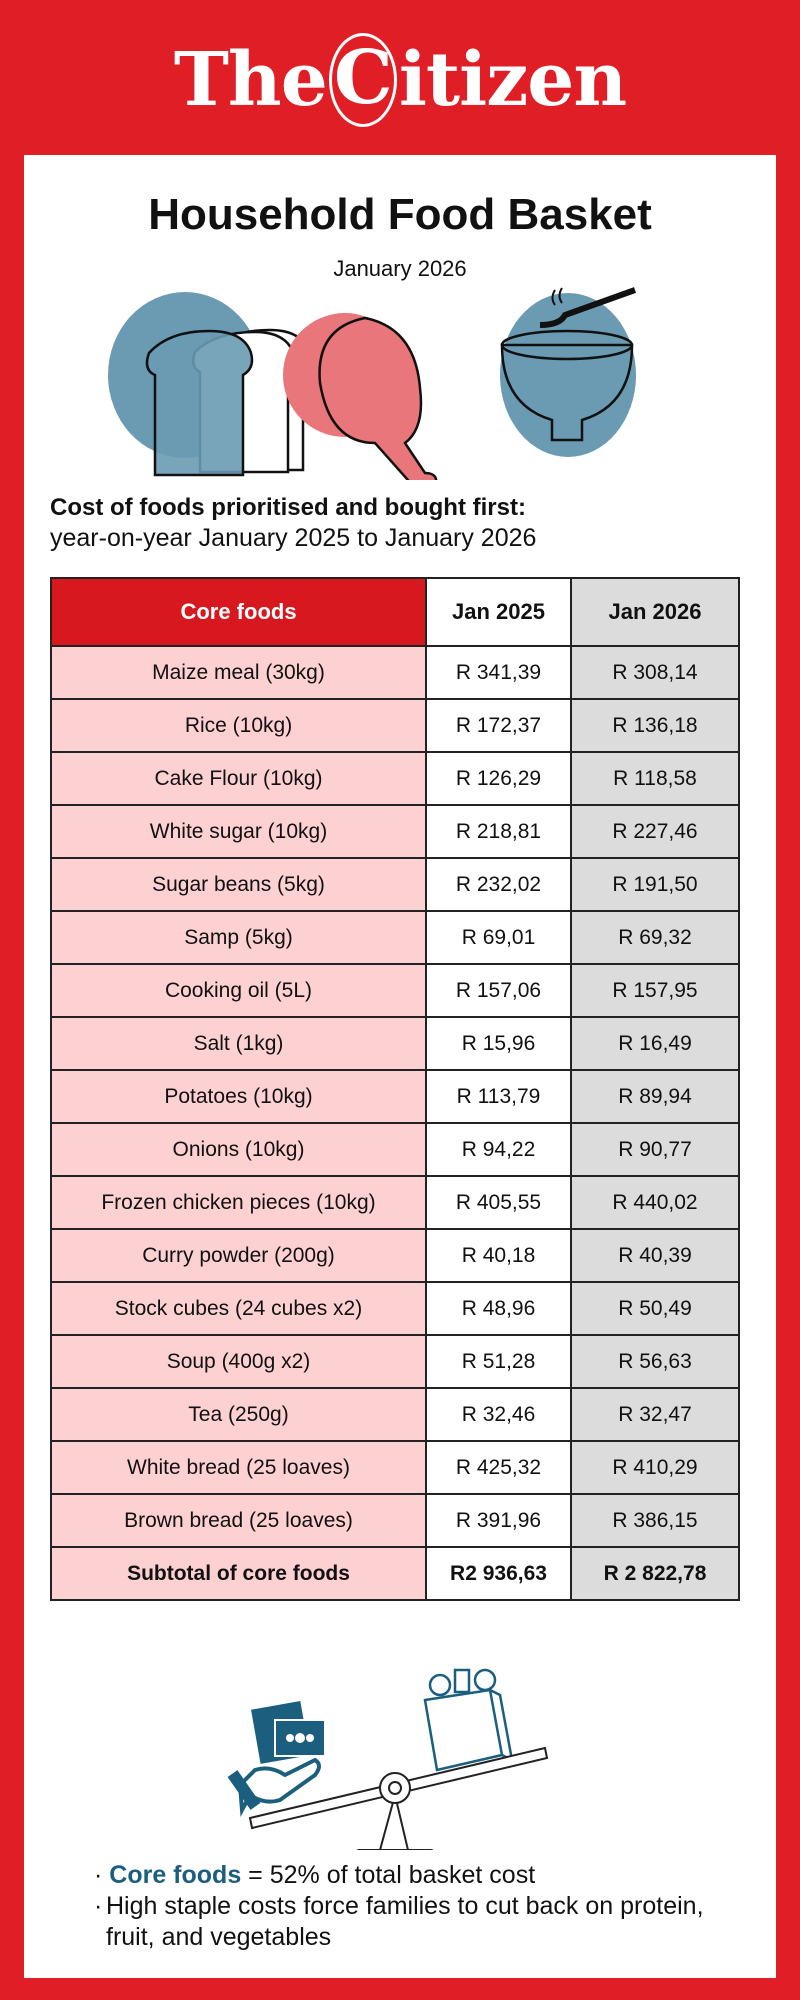  Describe the element at coordinates (398, 1798) in the screenshot. I see `balance-scale-icon` at that location.